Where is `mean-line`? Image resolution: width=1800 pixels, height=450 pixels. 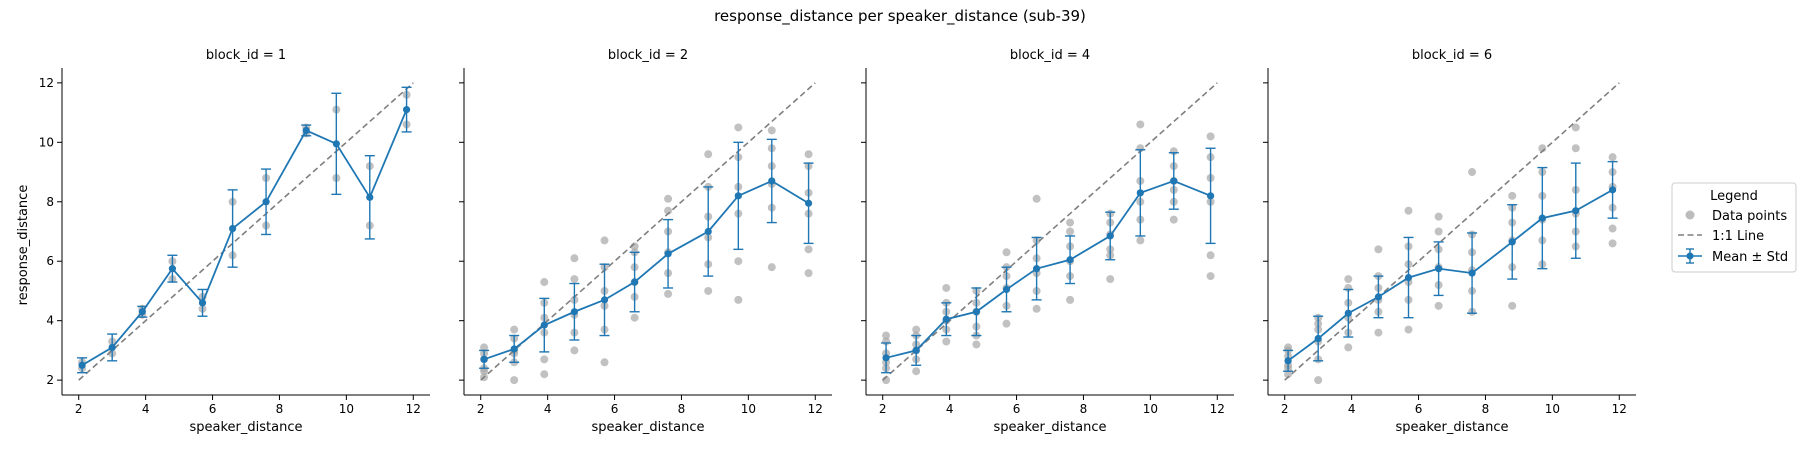
mean-line is located at coordinates (1450, 275).